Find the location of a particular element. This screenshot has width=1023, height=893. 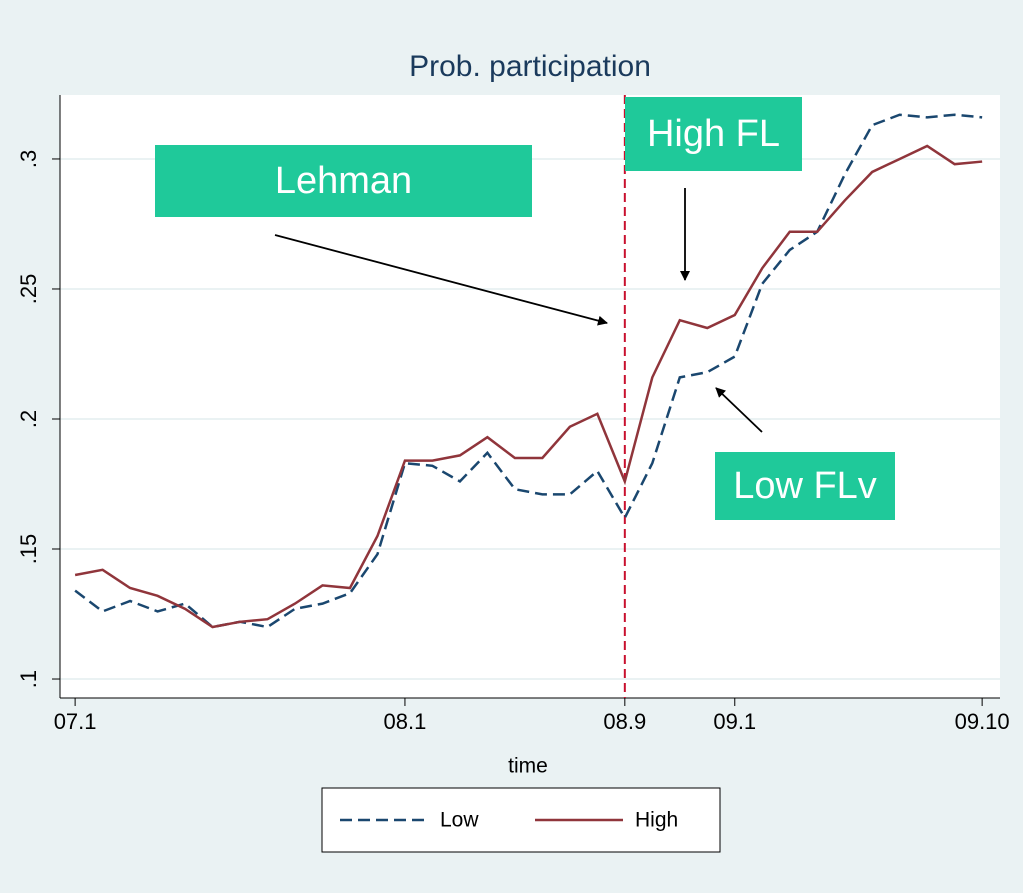

x-tick-label: 07.1 is located at coordinates (75, 721).